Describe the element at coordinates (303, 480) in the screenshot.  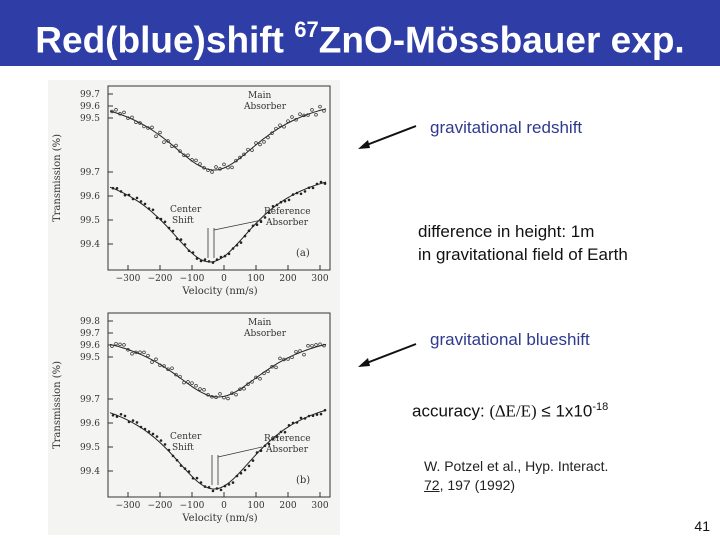
I see `panel-label: (b)` at that location.